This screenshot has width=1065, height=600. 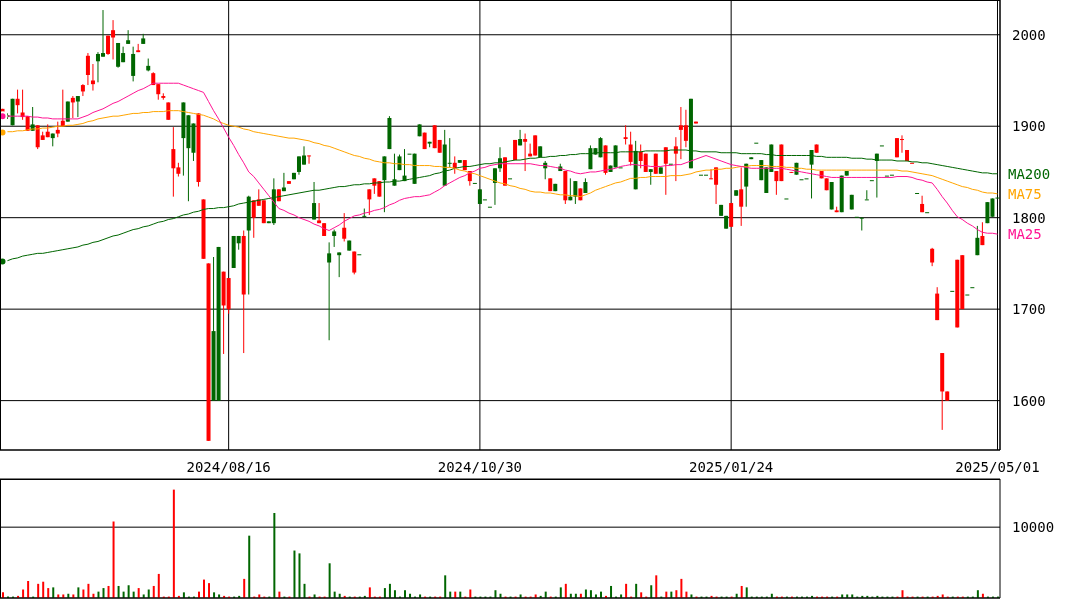 I want to click on series-label: MA75, so click(x=1025, y=193).